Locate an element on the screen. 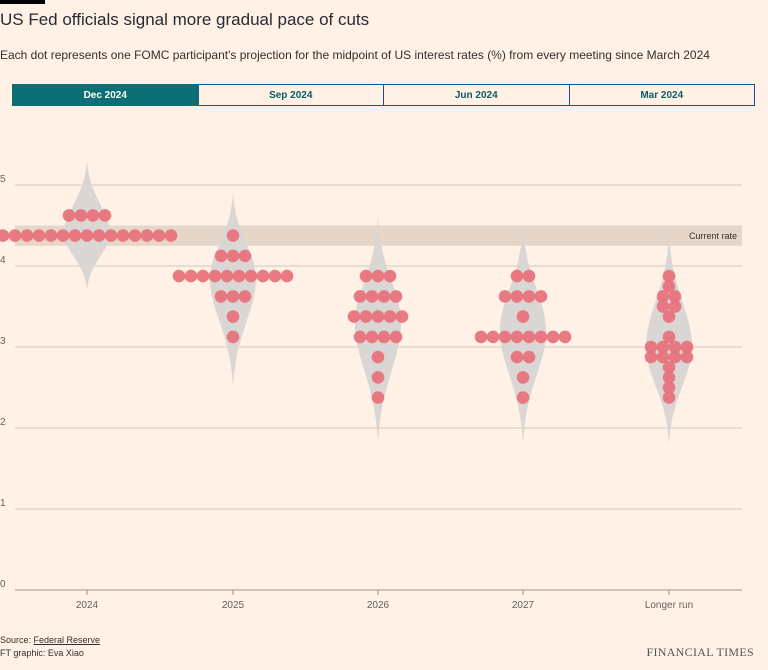 The height and width of the screenshot is (670, 768). tab-sep-2024: Sep 2024 is located at coordinates (291, 95).